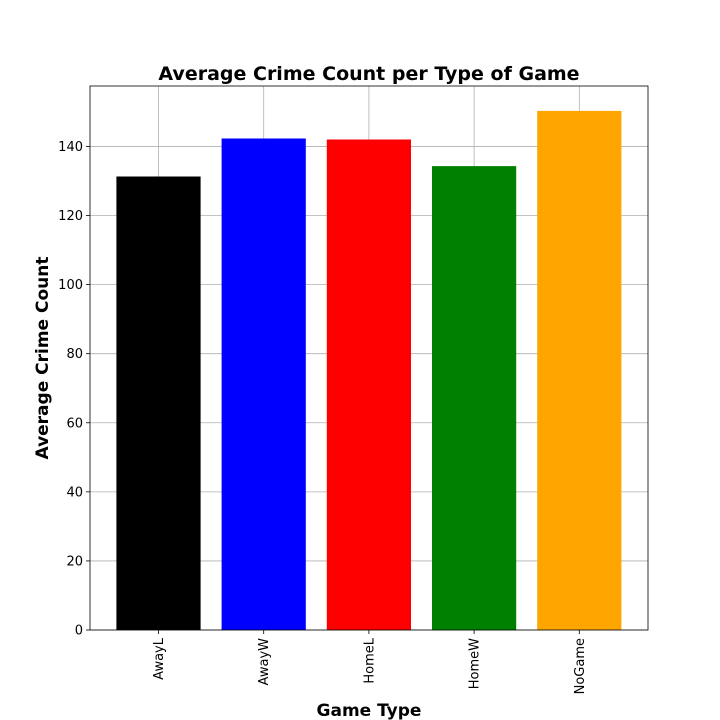 The height and width of the screenshot is (720, 720). I want to click on y-tick-label: 80, so click(74, 354).